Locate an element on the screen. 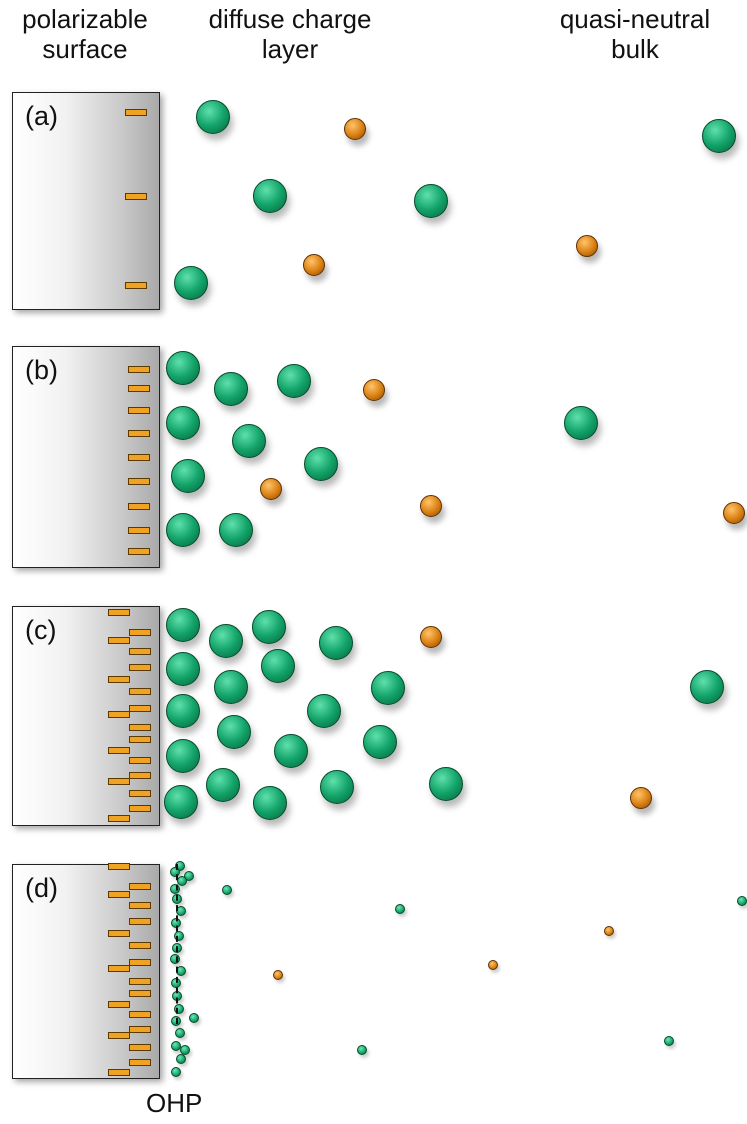 Image resolution: width=747 pixels, height=1124 pixels. header-diffuse-charge-layer: diffuse charge layer is located at coordinates (290, 34).